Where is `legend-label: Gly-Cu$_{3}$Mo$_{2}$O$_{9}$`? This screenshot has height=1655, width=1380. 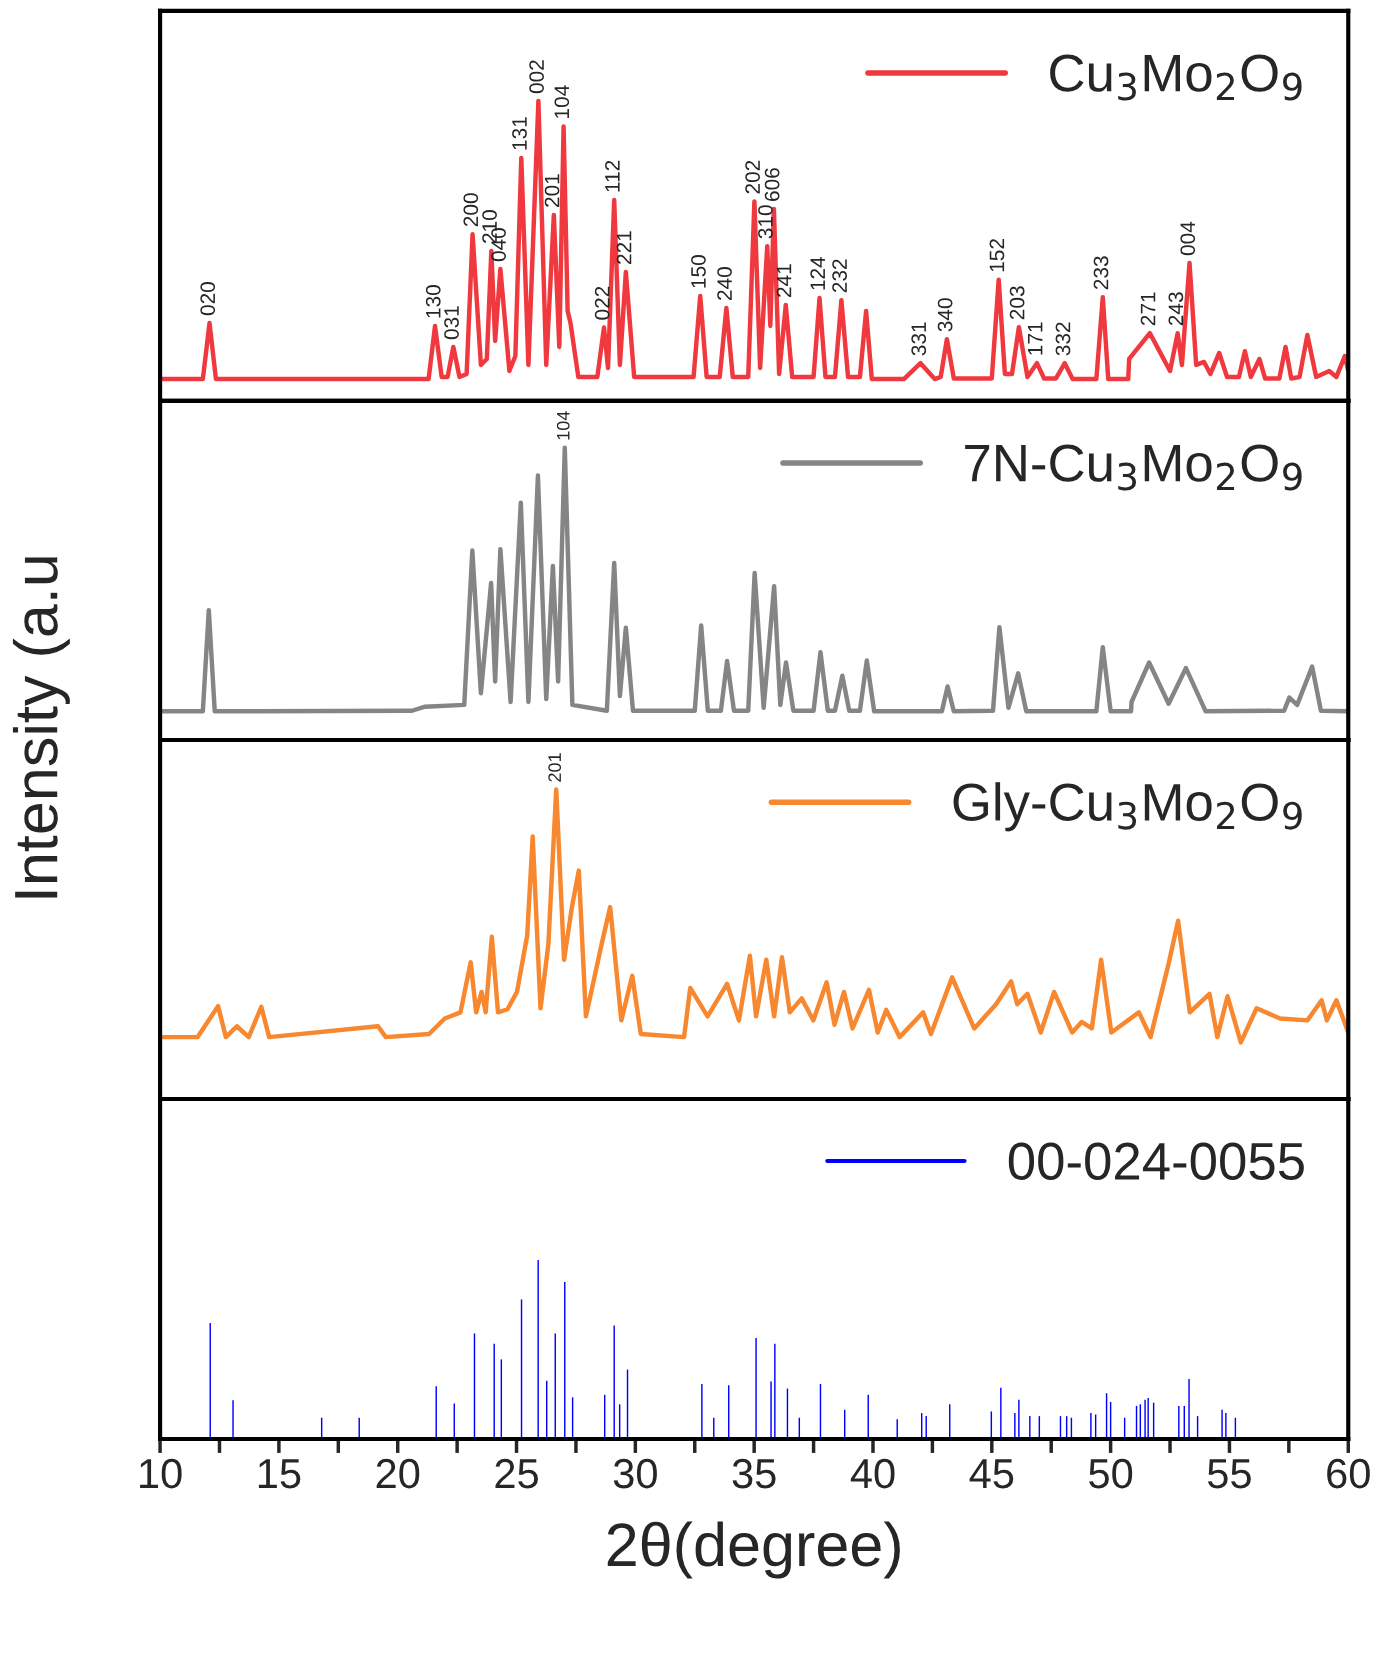 legend-label: Gly-Cu$_{3}$Mo$_{2}$O$_{9}$ is located at coordinates (1127, 807).